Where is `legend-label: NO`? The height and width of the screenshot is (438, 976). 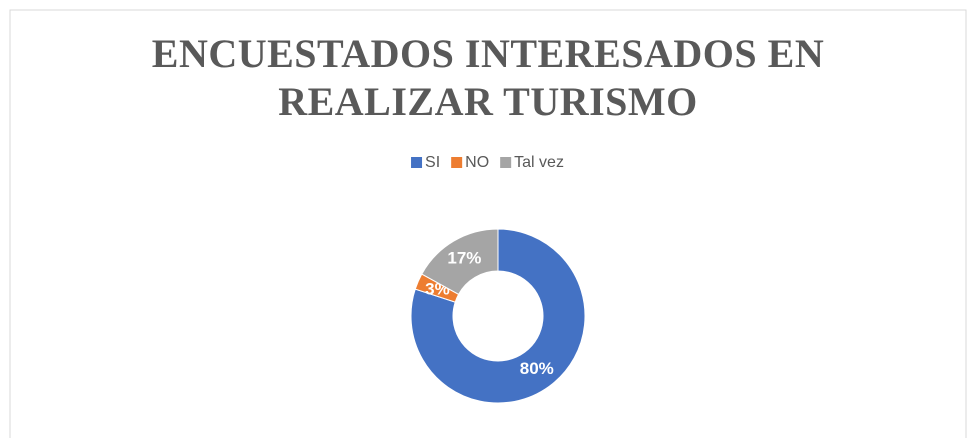
legend-label: NO is located at coordinates (477, 162).